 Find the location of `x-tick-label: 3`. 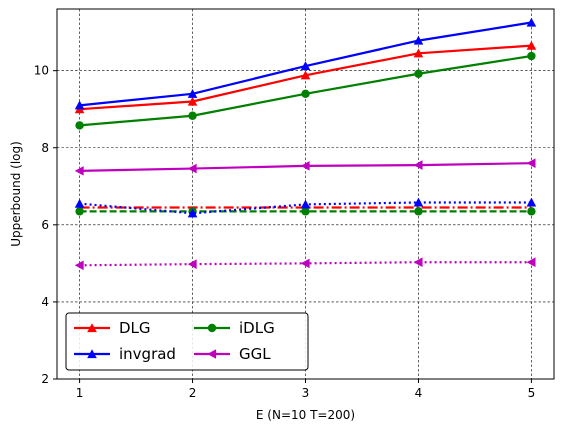

x-tick-label: 3 is located at coordinates (306, 393).